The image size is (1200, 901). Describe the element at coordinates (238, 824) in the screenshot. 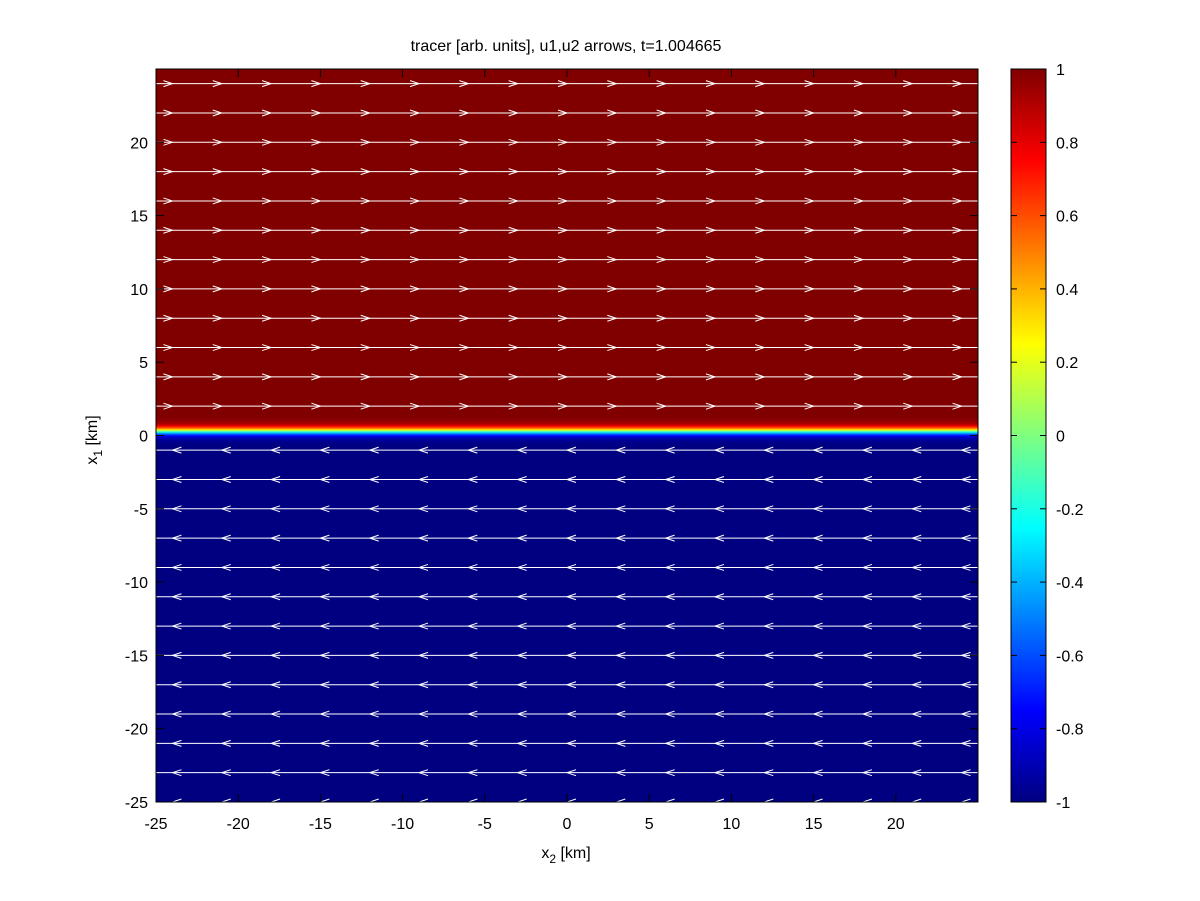

I see `x-tick-label: -20` at that location.